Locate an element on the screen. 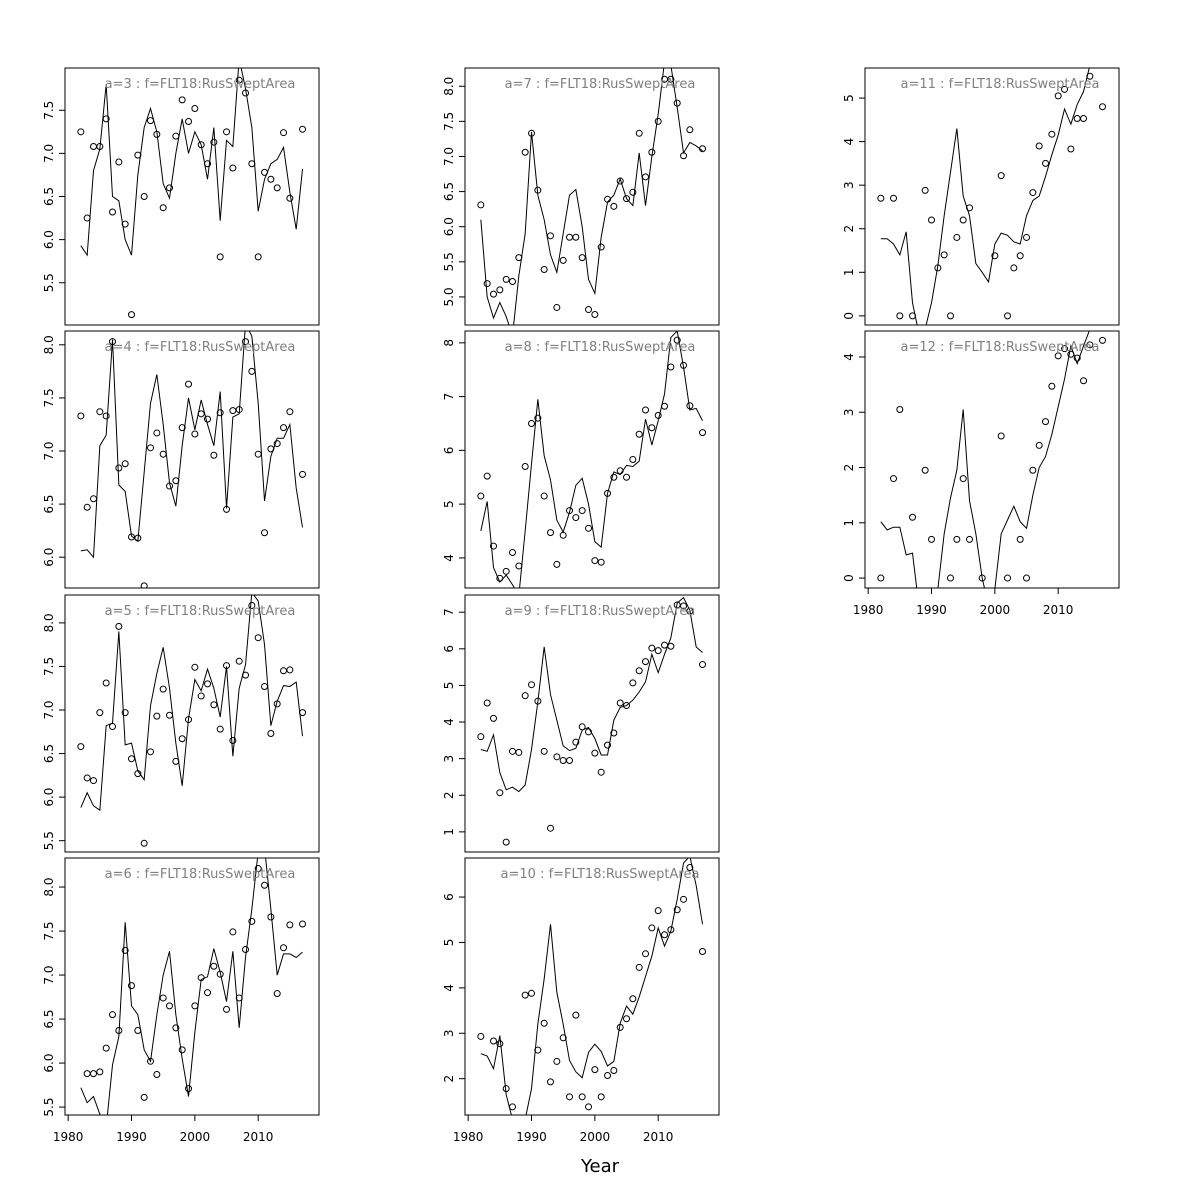  y-tick-label: 0 is located at coordinates (849, 316).